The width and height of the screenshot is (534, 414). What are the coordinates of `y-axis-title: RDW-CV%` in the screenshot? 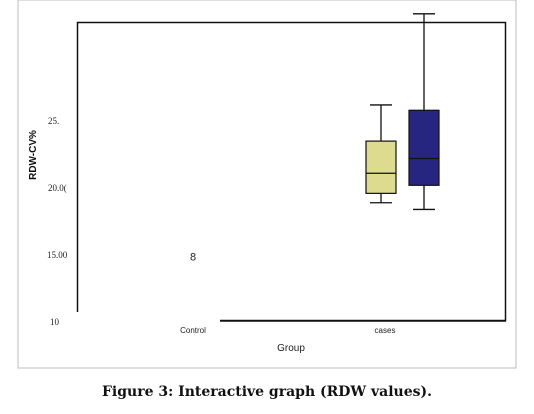 It's located at (33, 155).